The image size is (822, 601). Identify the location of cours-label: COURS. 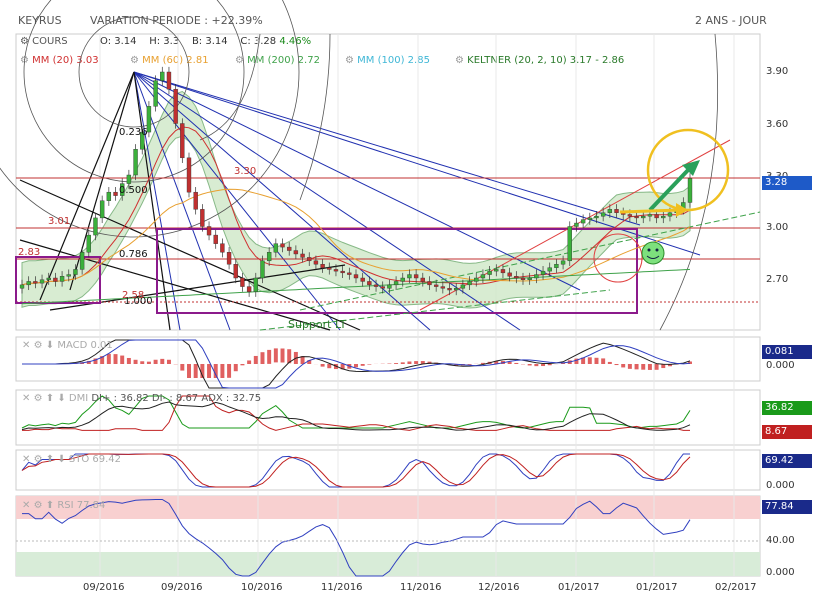
(50, 41).